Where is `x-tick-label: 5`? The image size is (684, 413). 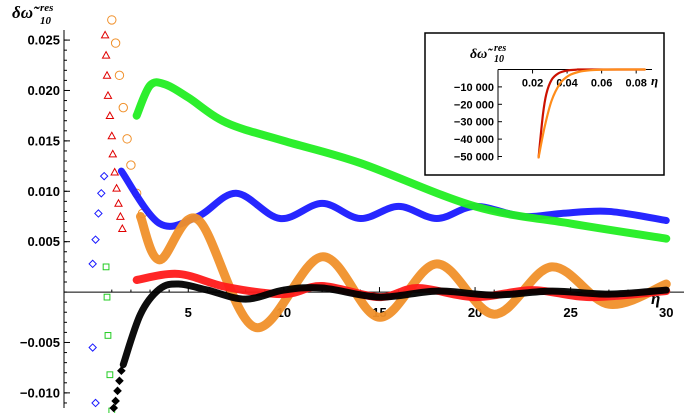
x-tick-label: 5 is located at coordinates (188, 312).